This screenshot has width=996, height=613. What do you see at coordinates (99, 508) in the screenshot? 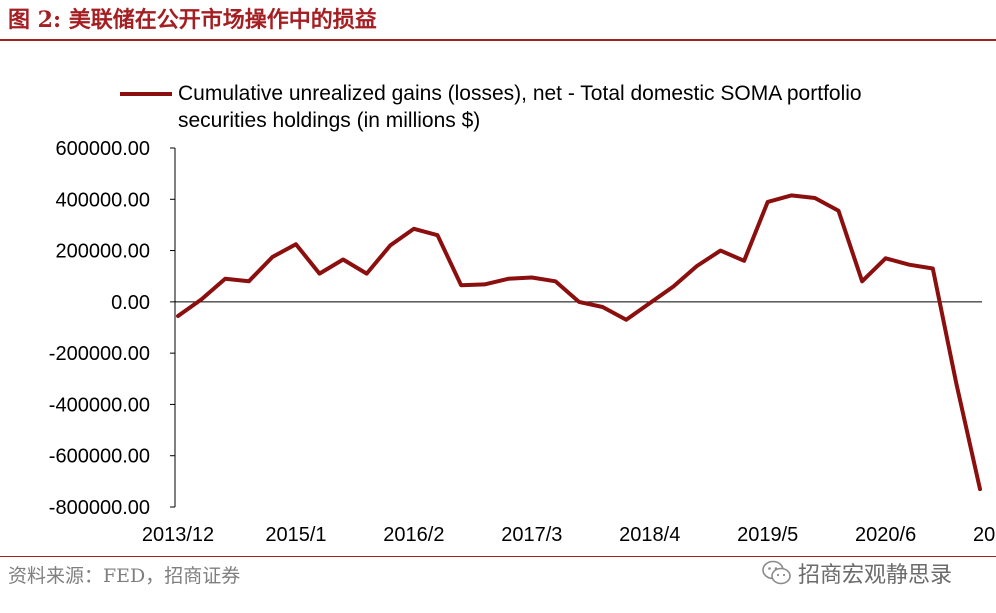
I see `y-tick-label: -800000.00` at bounding box center [99, 508].